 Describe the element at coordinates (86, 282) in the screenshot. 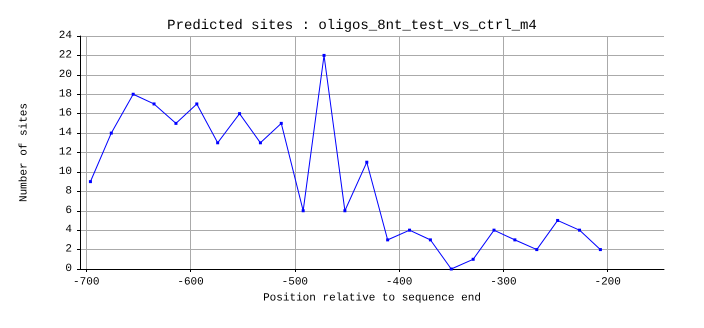

I see `x-tick-label: -700` at that location.